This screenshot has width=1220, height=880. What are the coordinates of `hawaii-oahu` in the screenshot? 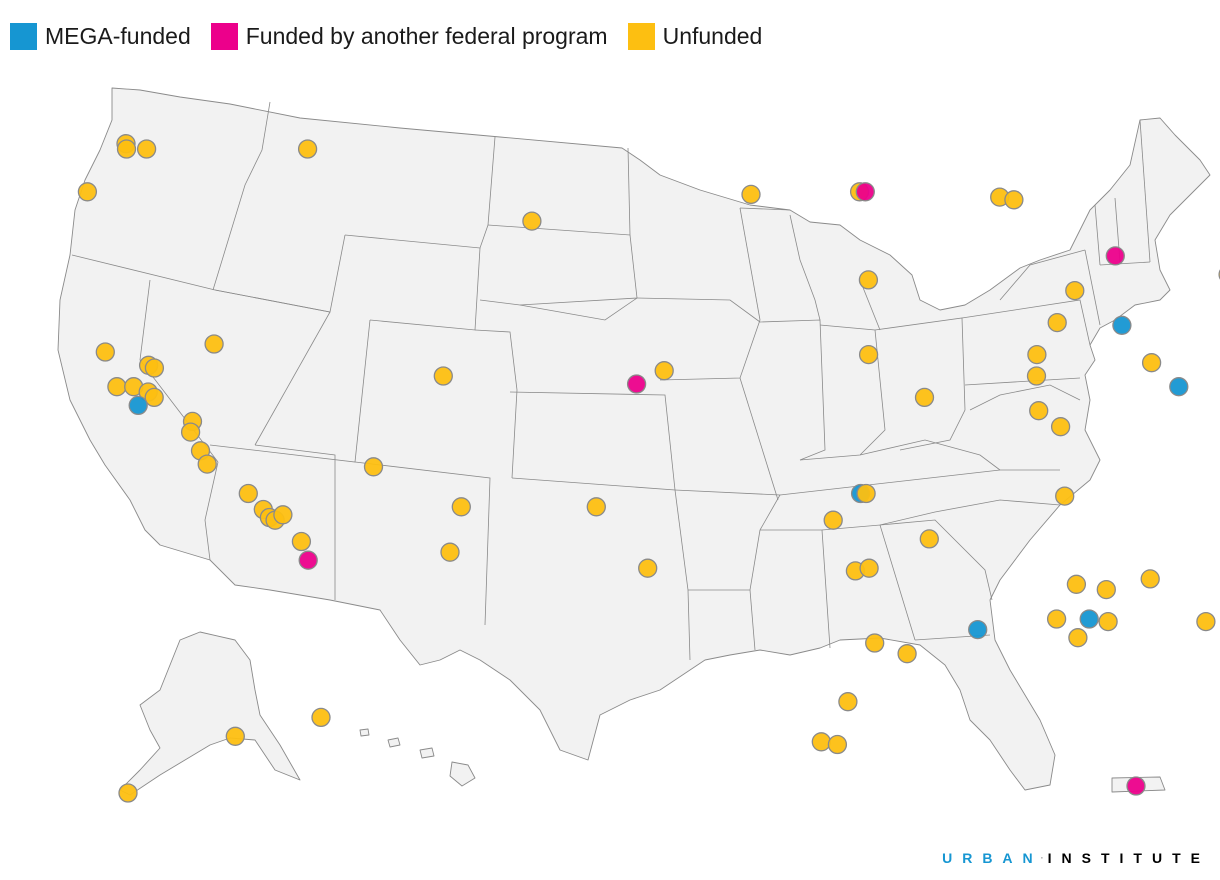 It's located at (394, 742).